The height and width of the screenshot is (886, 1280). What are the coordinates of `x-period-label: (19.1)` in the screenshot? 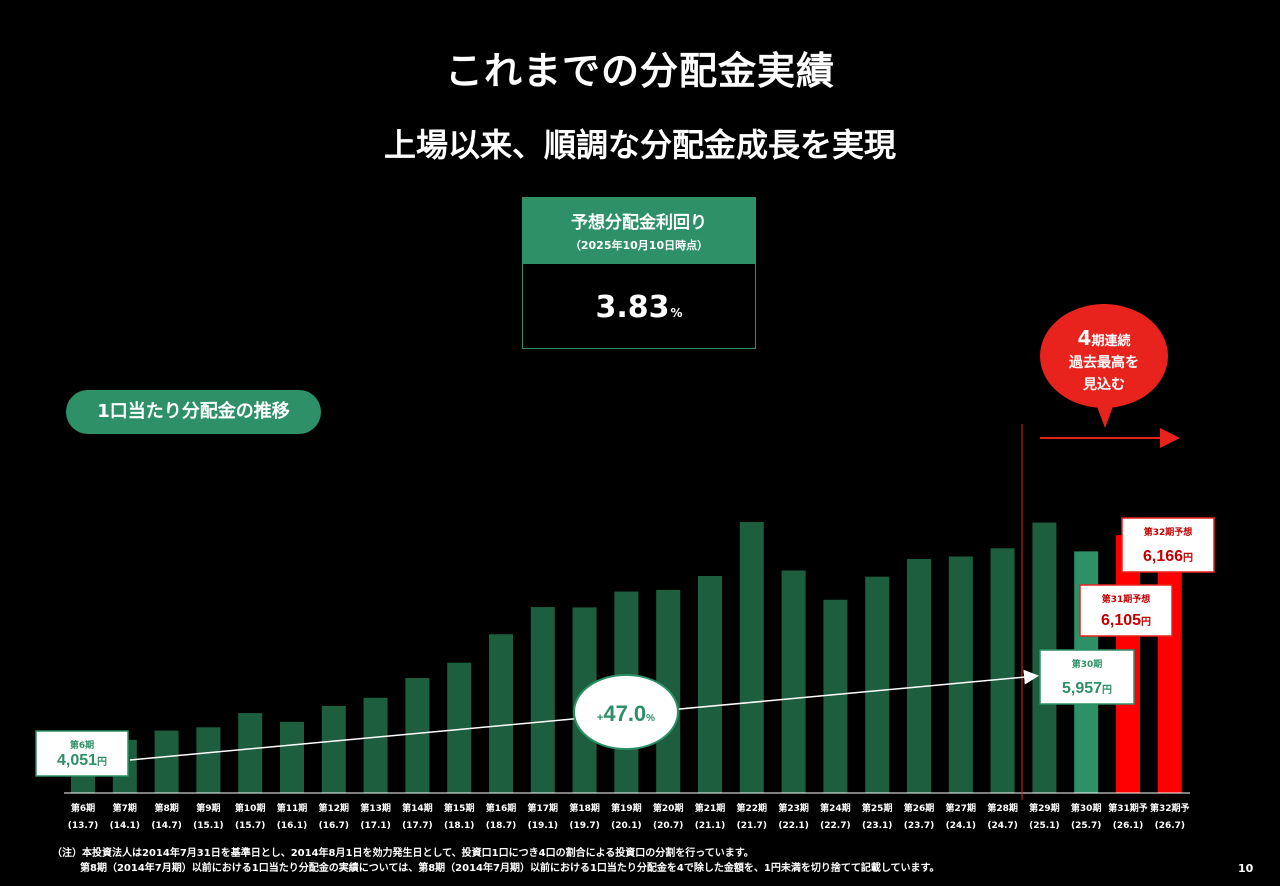 It's located at (543, 826).